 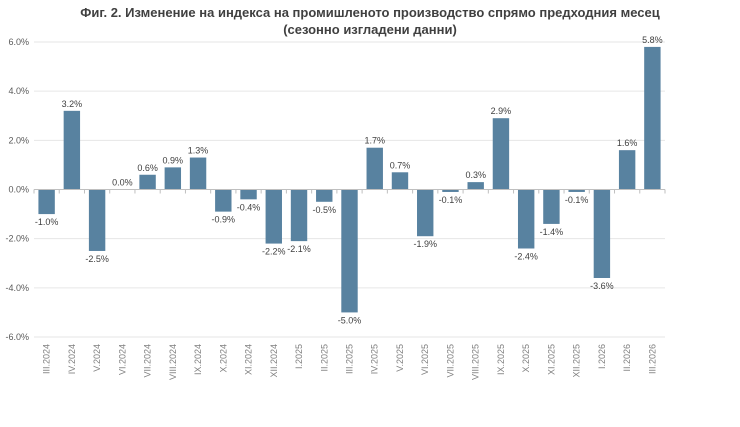 I want to click on y-tick-label: -6.0%, so click(x=17, y=337).